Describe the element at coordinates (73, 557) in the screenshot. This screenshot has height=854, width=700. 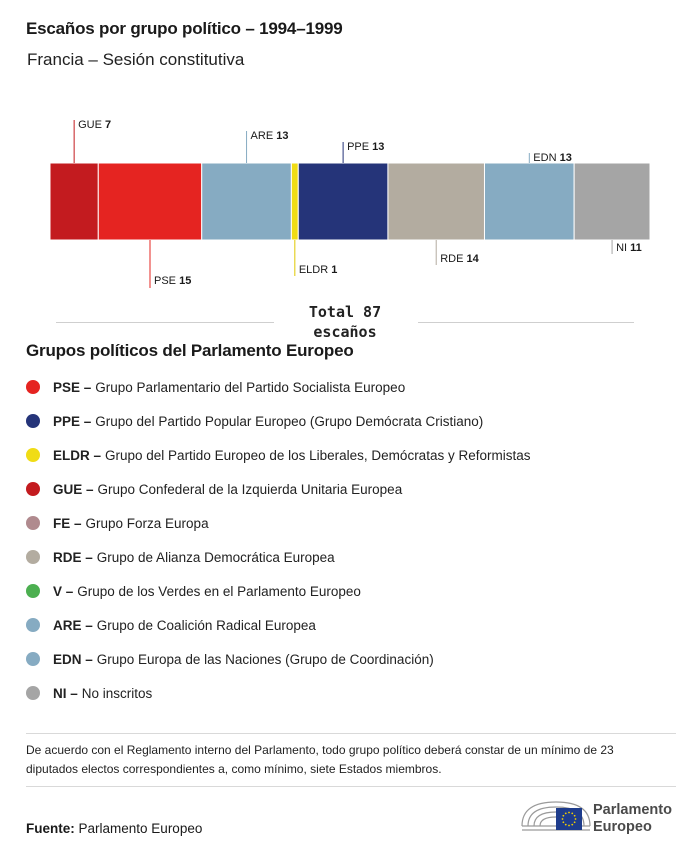
I see `legend-code: RDE –` at that location.